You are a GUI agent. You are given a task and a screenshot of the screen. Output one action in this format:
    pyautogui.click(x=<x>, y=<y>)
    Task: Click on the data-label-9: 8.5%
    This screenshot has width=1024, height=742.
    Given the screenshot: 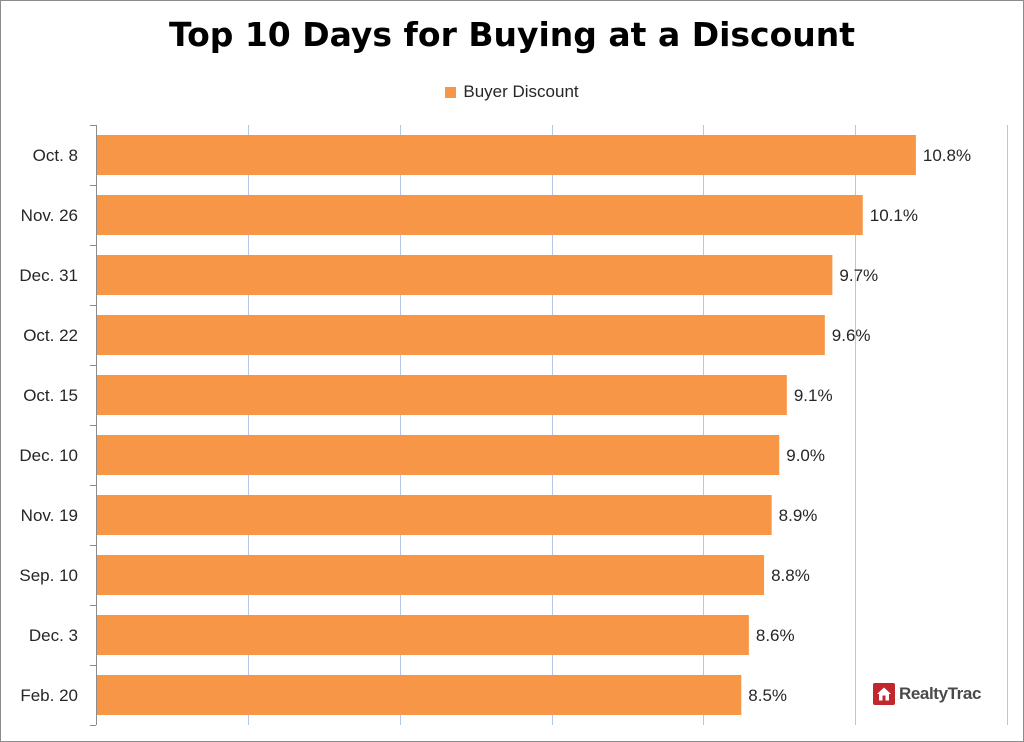 What is the action you would take?
    pyautogui.click(x=767, y=695)
    